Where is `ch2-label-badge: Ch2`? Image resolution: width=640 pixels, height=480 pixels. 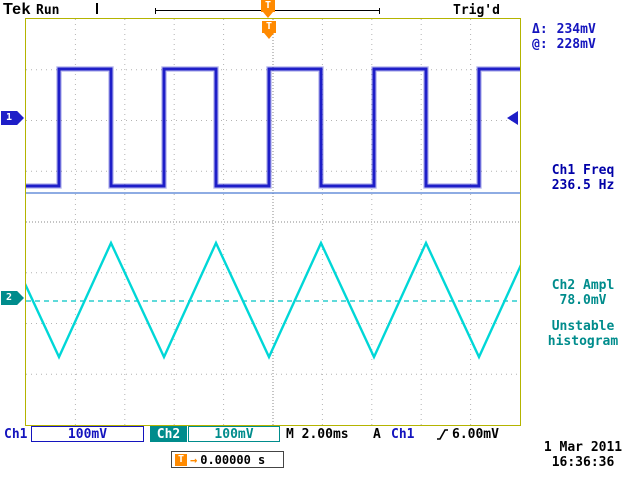
ch2-label-badge: Ch2 is located at coordinates (168, 434).